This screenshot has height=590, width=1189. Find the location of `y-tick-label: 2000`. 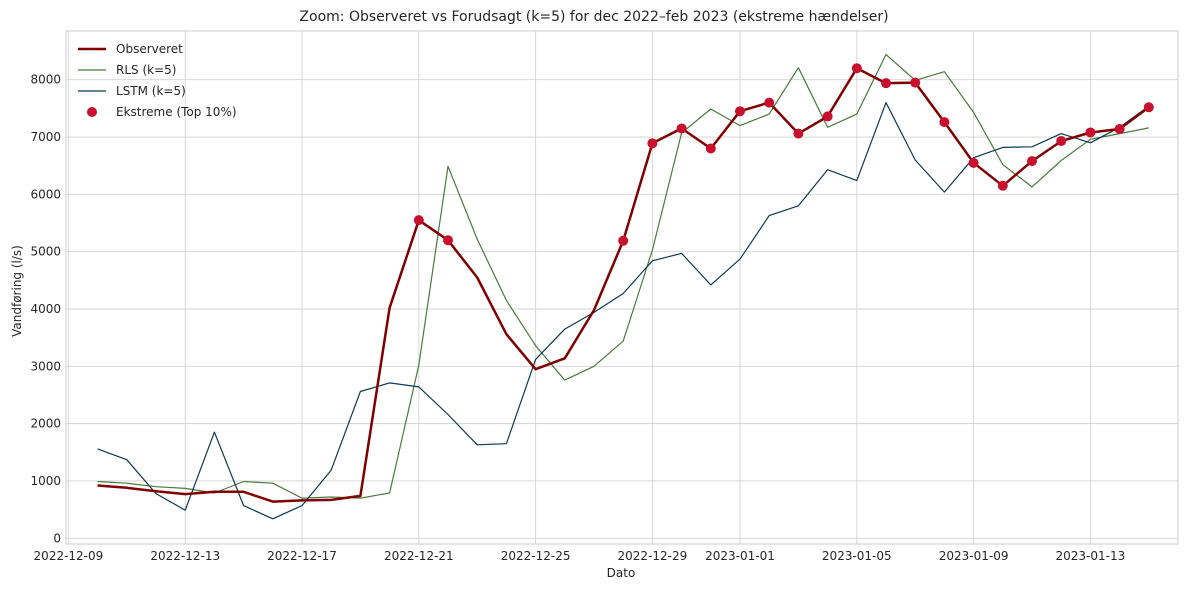

y-tick-label: 2000 is located at coordinates (45, 424).